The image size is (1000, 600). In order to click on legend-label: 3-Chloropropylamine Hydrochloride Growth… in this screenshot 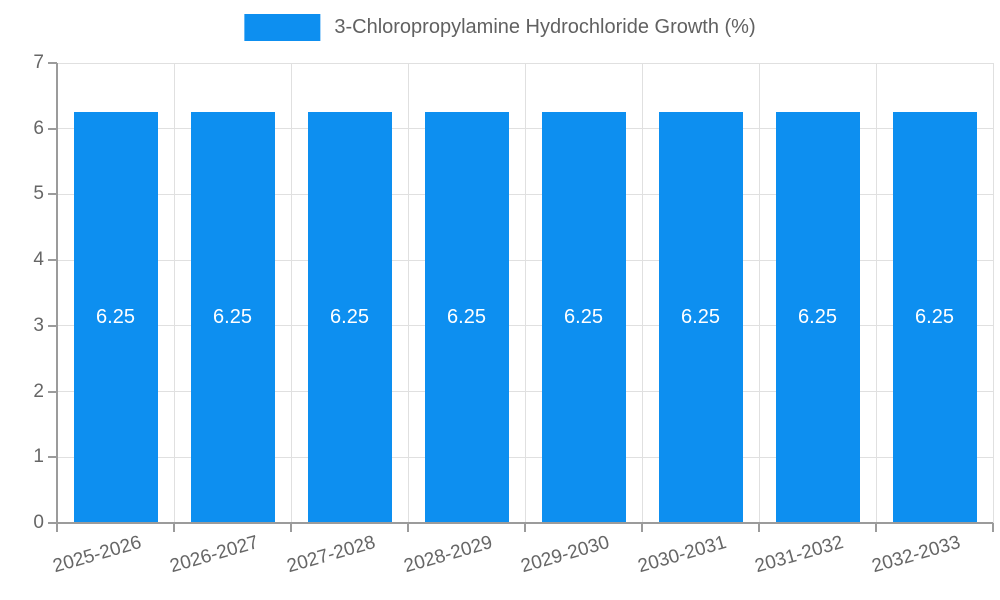, I will do `click(545, 27)`.